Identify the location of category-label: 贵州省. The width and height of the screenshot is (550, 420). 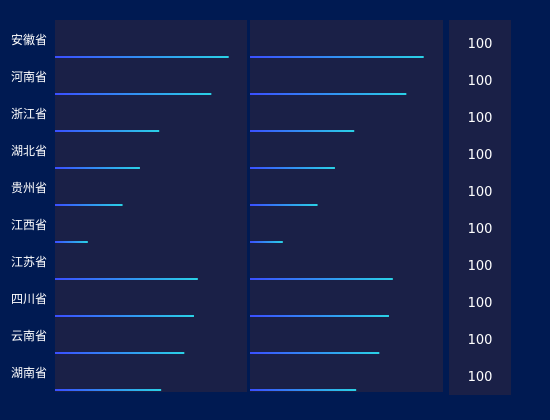
(29, 188).